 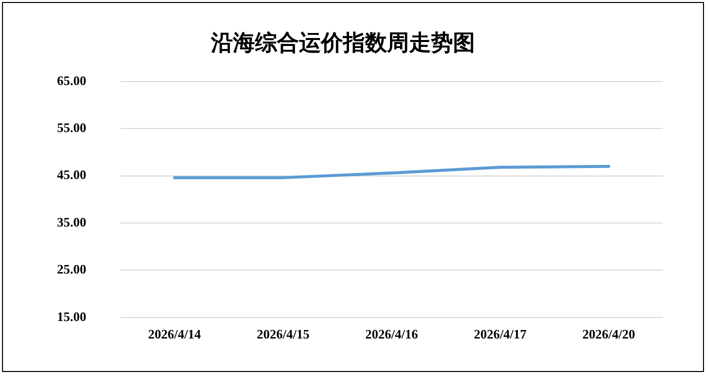 What do you see at coordinates (391, 334) in the screenshot?
I see `x-tick-label: 2026/4/16` at bounding box center [391, 334].